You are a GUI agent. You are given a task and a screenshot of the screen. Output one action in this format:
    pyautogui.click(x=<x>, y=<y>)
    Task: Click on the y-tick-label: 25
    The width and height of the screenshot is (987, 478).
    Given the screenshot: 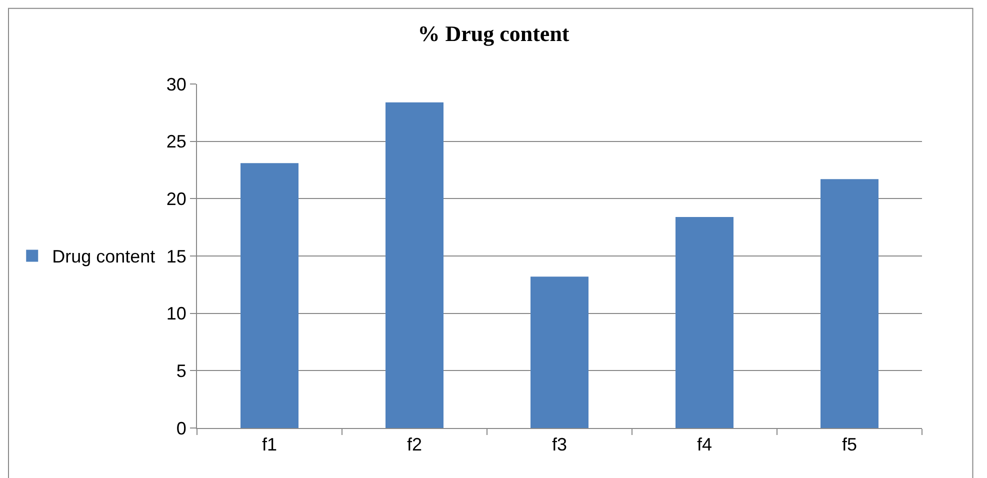 What is the action you would take?
    pyautogui.click(x=176, y=142)
    